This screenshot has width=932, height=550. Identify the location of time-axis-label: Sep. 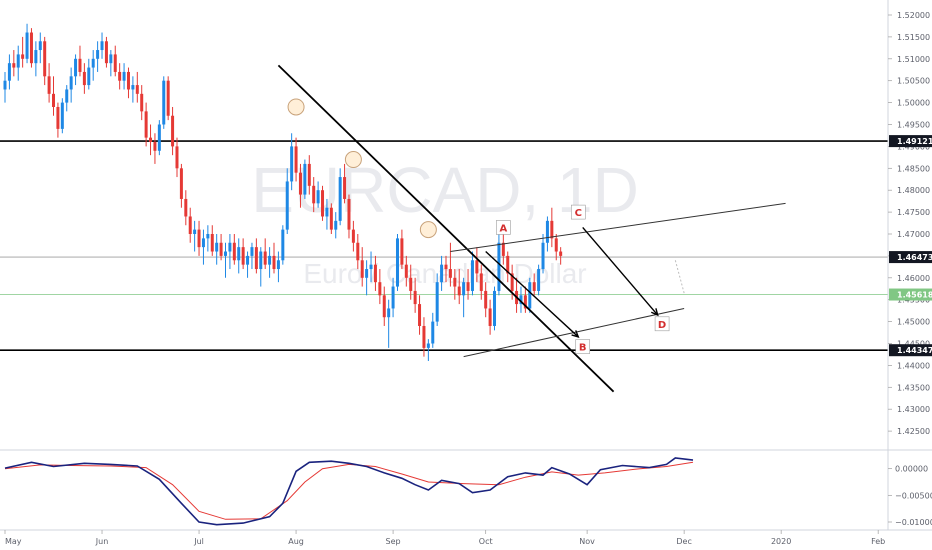
(393, 541).